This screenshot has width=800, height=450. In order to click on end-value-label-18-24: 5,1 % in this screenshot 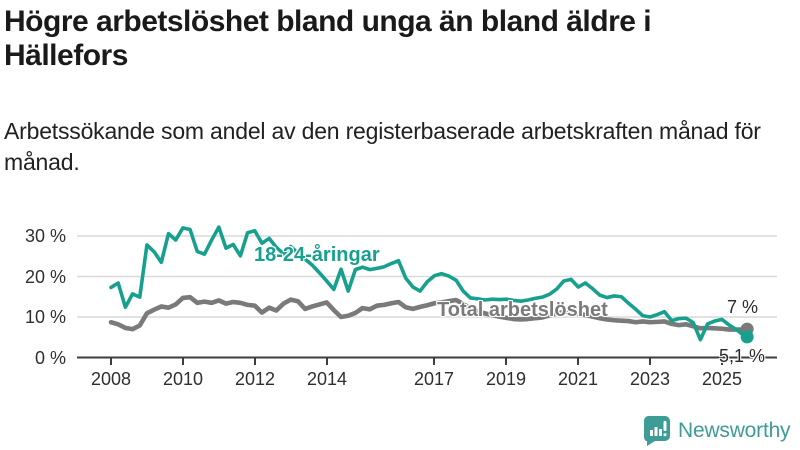, I will do `click(742, 356)`.